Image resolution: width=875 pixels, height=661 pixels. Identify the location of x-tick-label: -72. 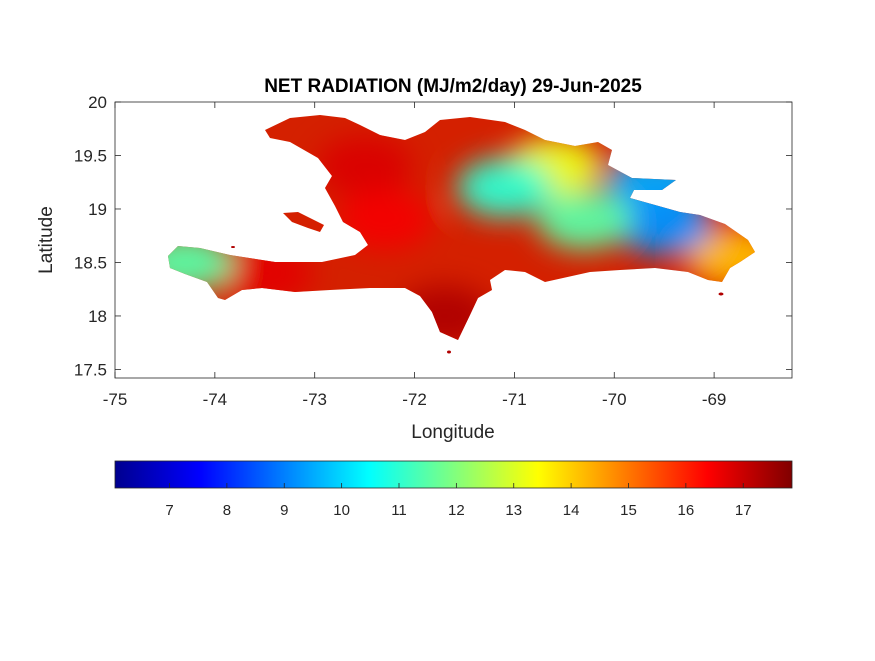
(414, 399).